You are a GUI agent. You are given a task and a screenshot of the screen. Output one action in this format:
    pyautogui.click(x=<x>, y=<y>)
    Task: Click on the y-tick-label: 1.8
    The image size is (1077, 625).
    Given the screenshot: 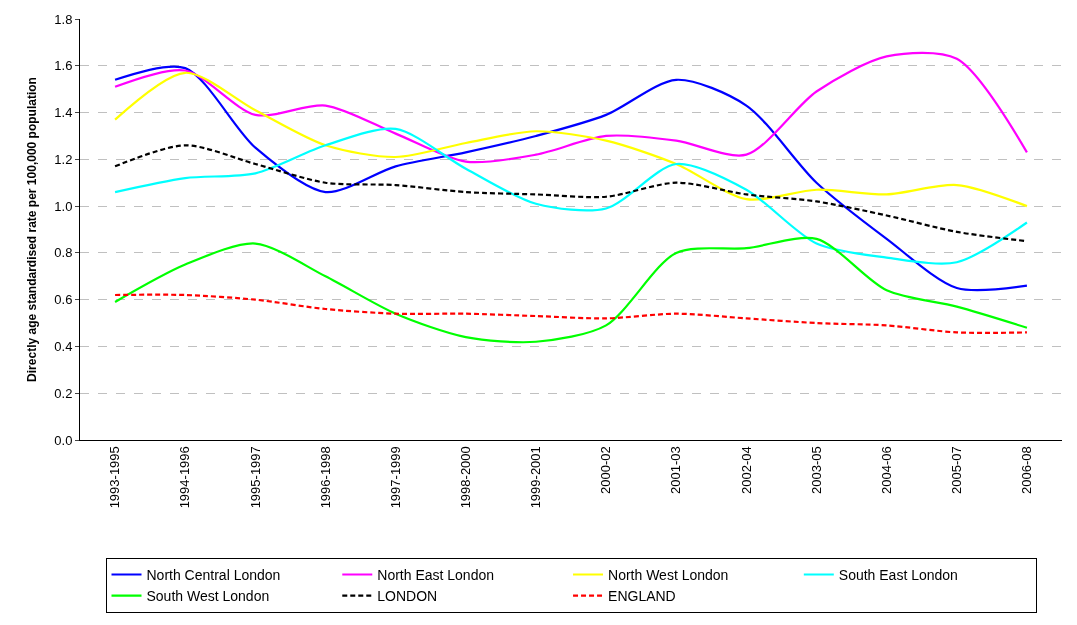 What is the action you would take?
    pyautogui.click(x=63, y=19)
    